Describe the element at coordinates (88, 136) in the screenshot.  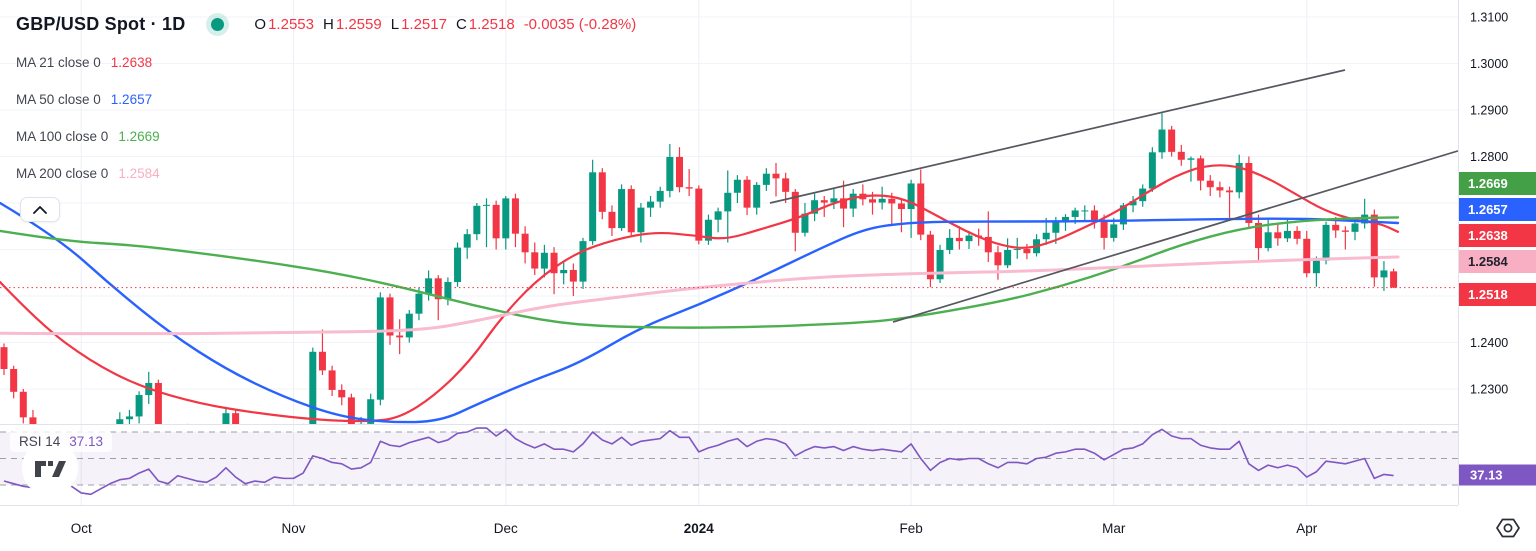
I see `ma-100-legend-row: MA 100 close 0 1.2669` at that location.